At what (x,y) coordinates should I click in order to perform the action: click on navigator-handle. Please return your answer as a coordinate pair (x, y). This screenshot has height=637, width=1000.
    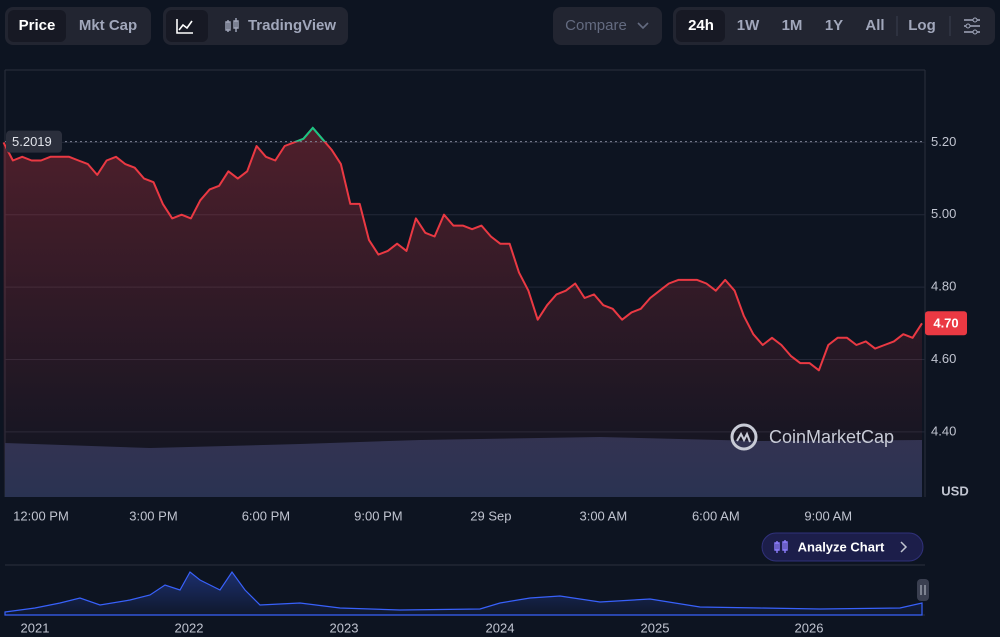
    Looking at the image, I should click on (923, 590).